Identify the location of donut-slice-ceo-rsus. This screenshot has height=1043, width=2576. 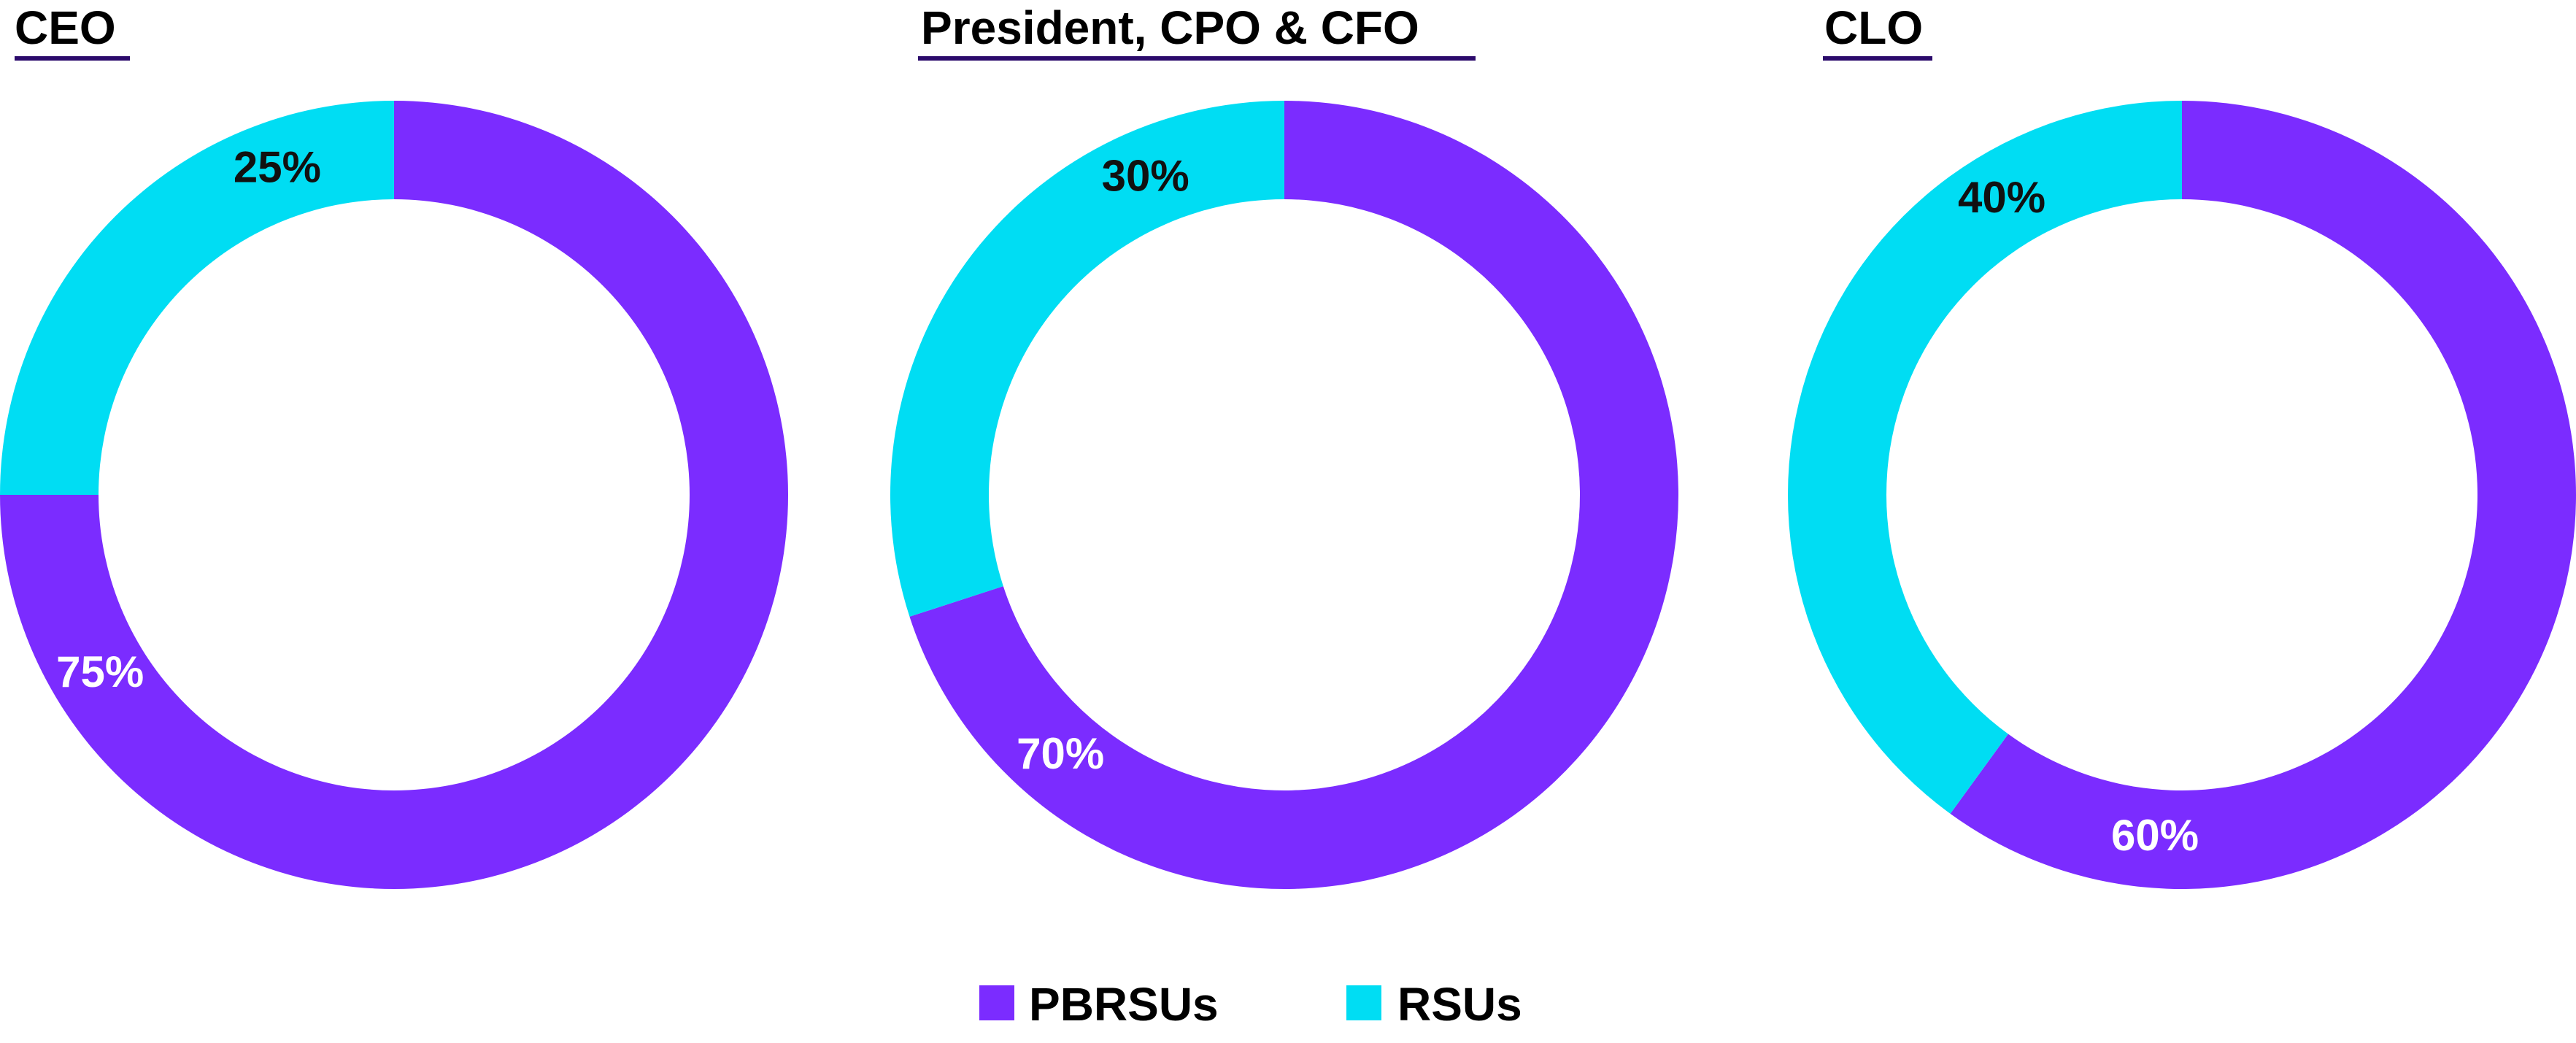
(197, 298).